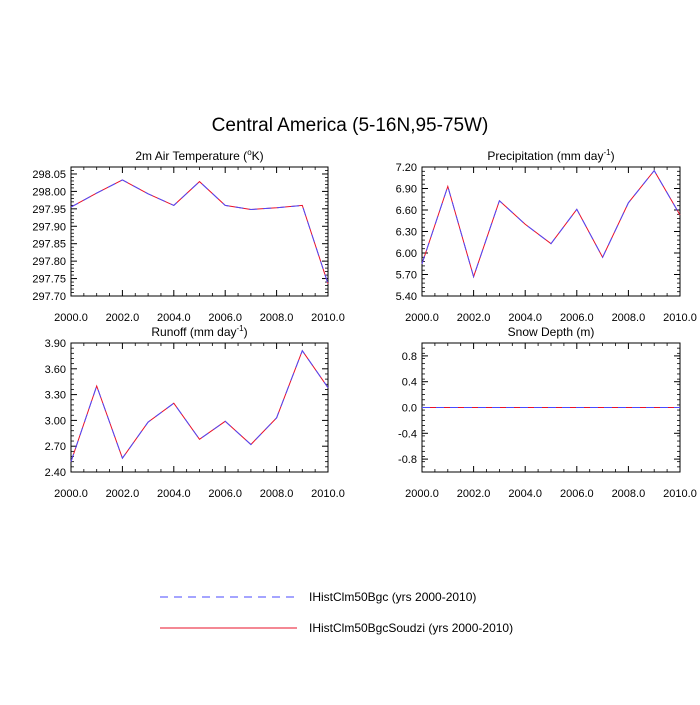 The width and height of the screenshot is (700, 705). I want to click on panel-title-snow-depth: Snow Depth (m), so click(551, 332).